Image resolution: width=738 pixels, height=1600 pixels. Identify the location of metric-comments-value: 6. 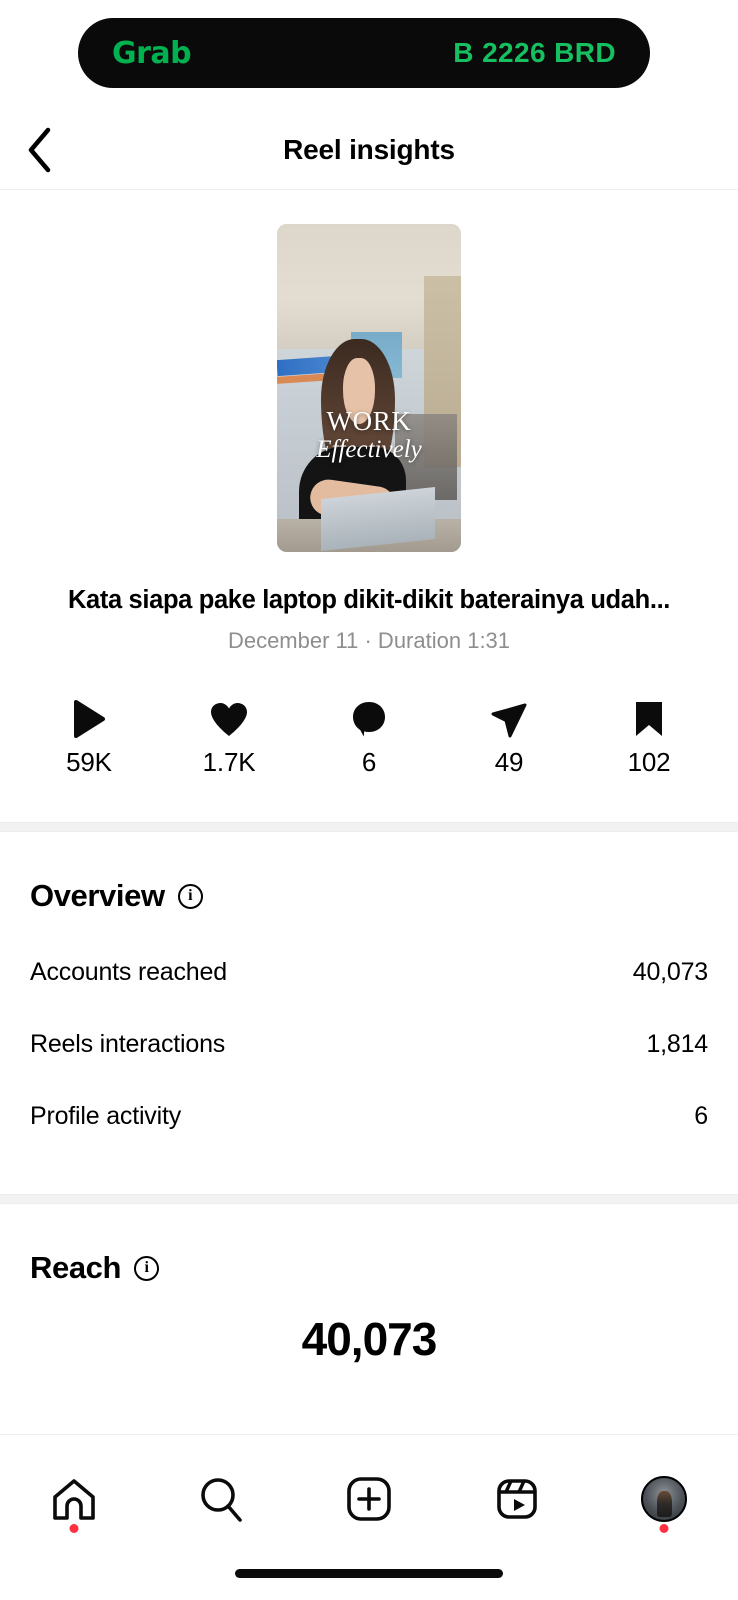
(369, 762).